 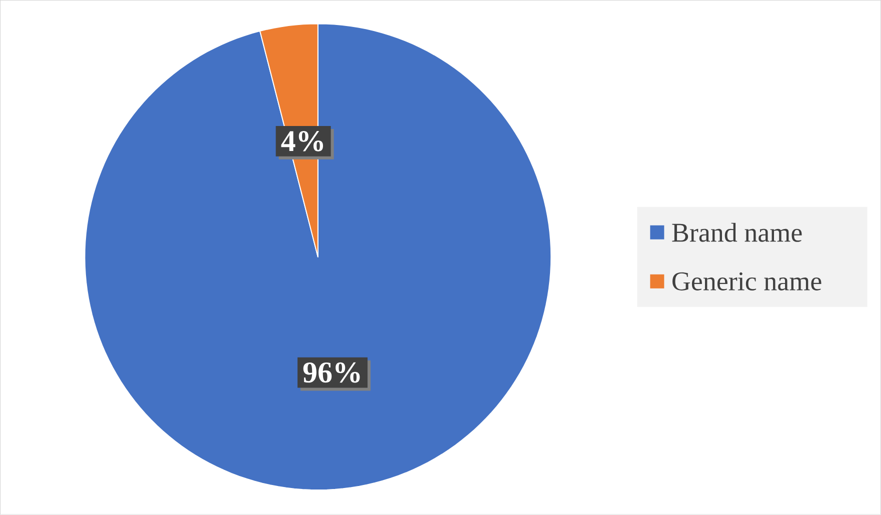 I want to click on legend-label: Generic name, so click(x=747, y=281).